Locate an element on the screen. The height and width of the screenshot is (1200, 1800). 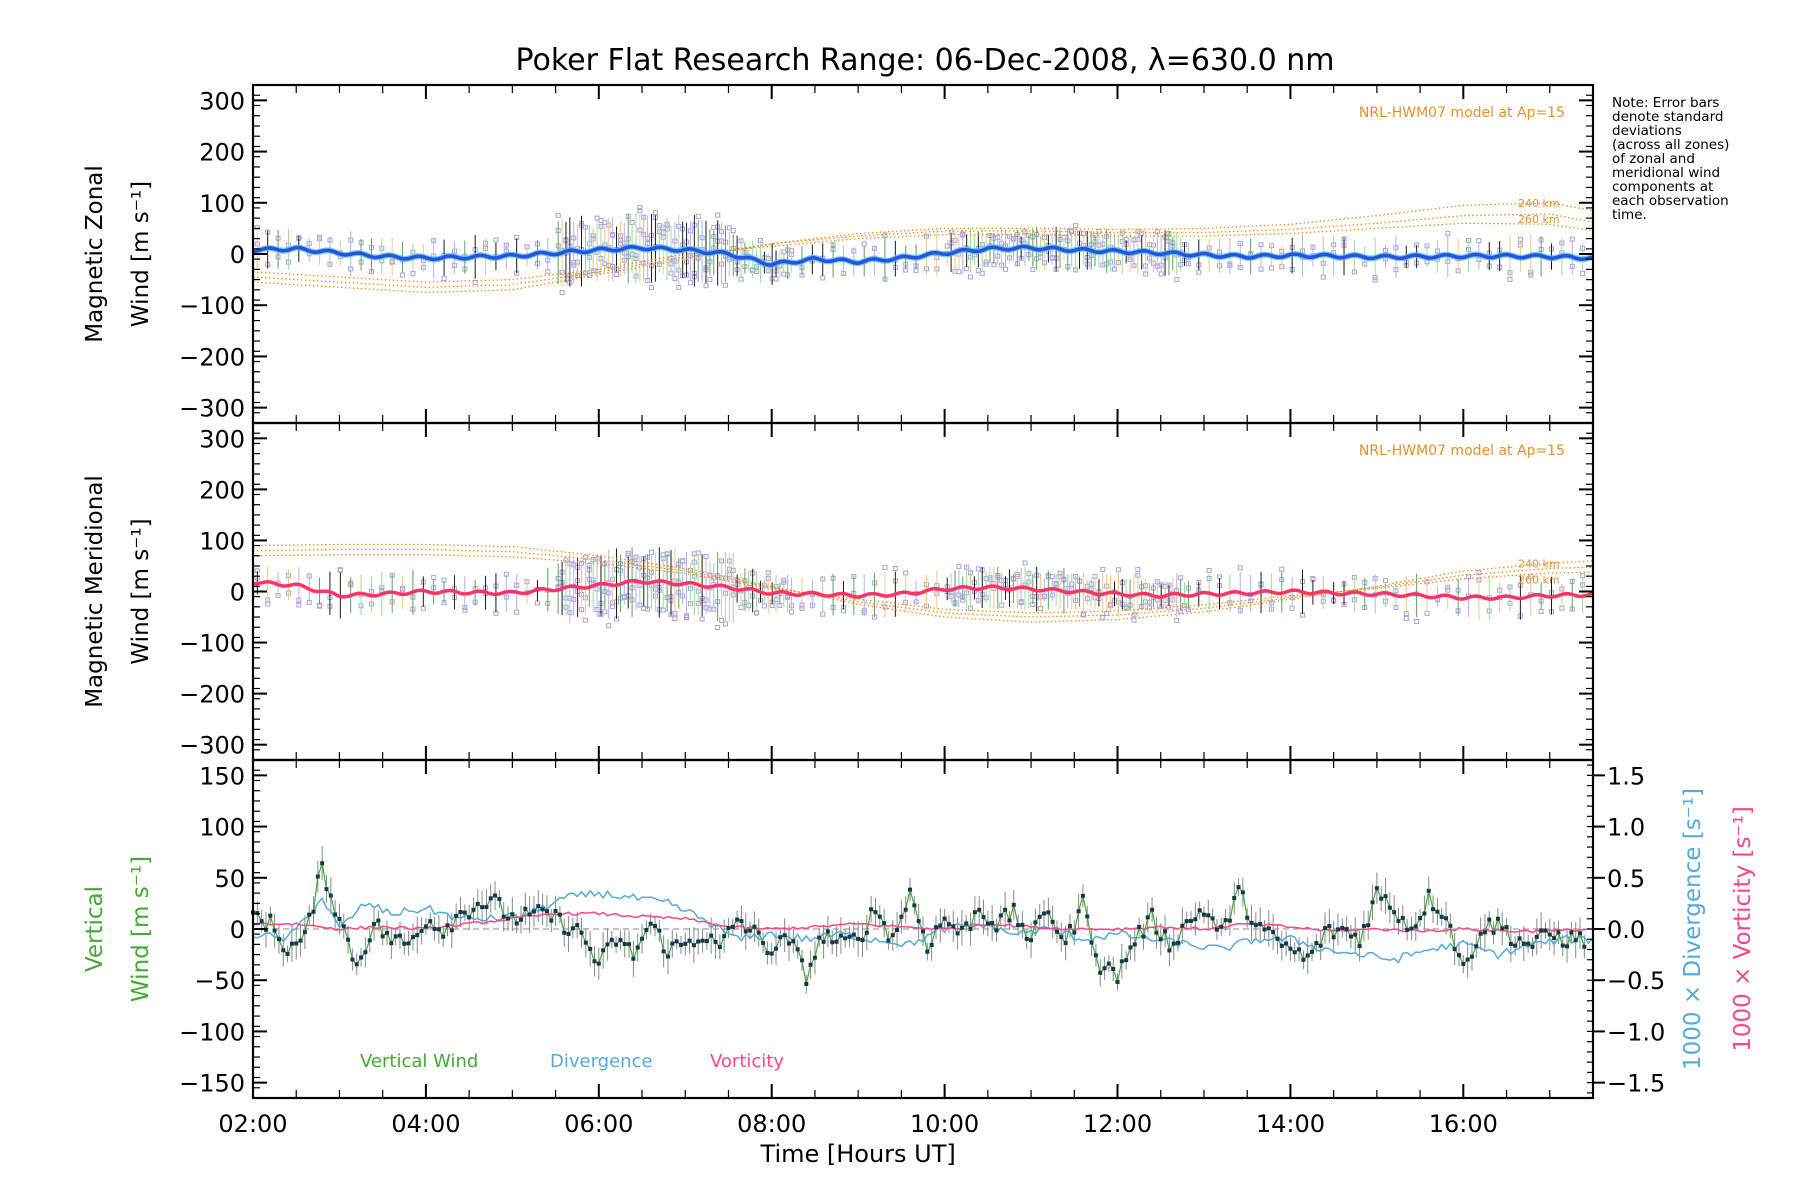
y-tick-label: 300 is located at coordinates (222, 101).